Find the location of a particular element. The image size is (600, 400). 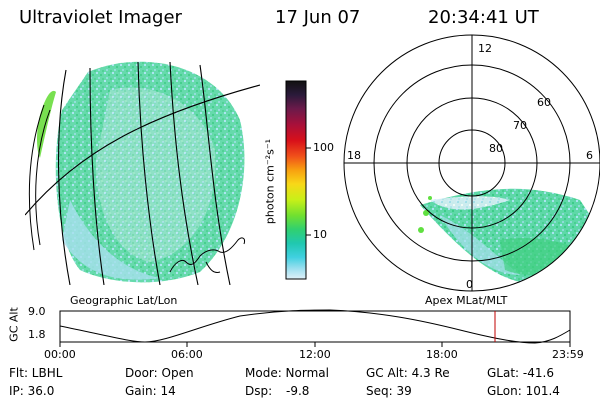

time-tick-0600: 06:00 is located at coordinates (187, 354).